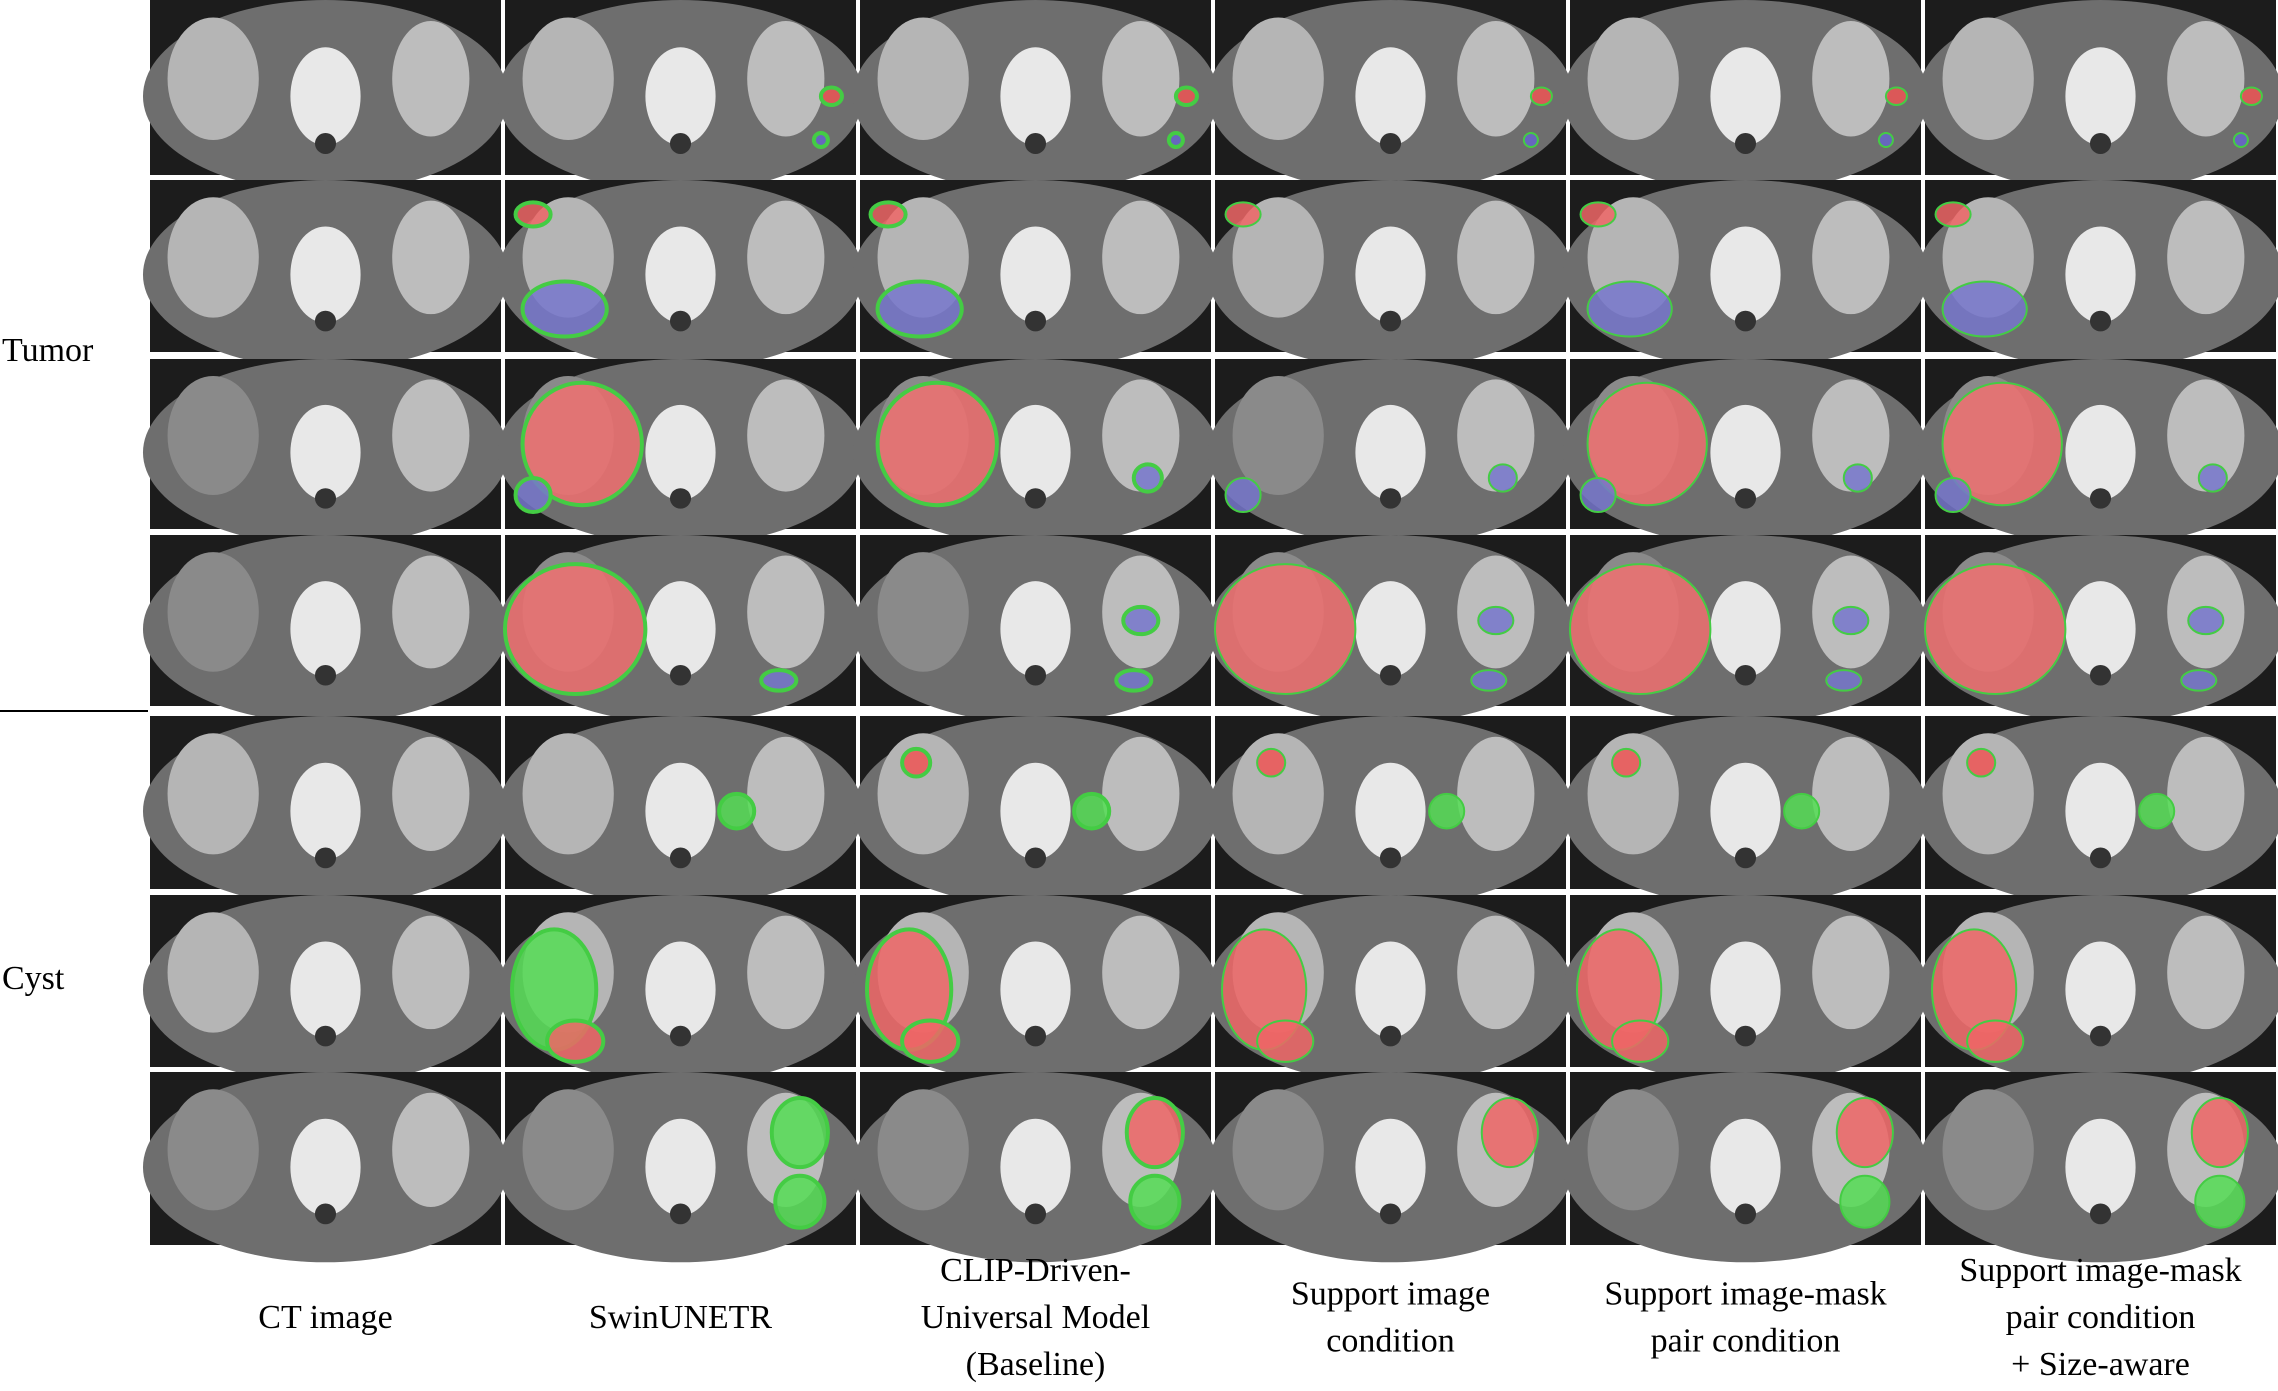 The width and height of the screenshot is (2278, 1391). Describe the element at coordinates (2100, 1270) in the screenshot. I see `column-label: Support image-mask` at that location.